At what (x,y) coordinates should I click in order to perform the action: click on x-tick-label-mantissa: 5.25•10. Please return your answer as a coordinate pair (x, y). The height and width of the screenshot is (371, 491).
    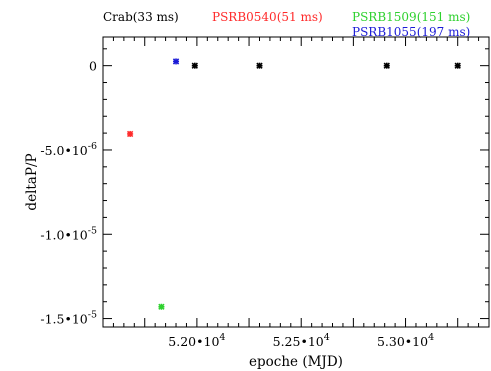
    Looking at the image, I should click on (298, 341).